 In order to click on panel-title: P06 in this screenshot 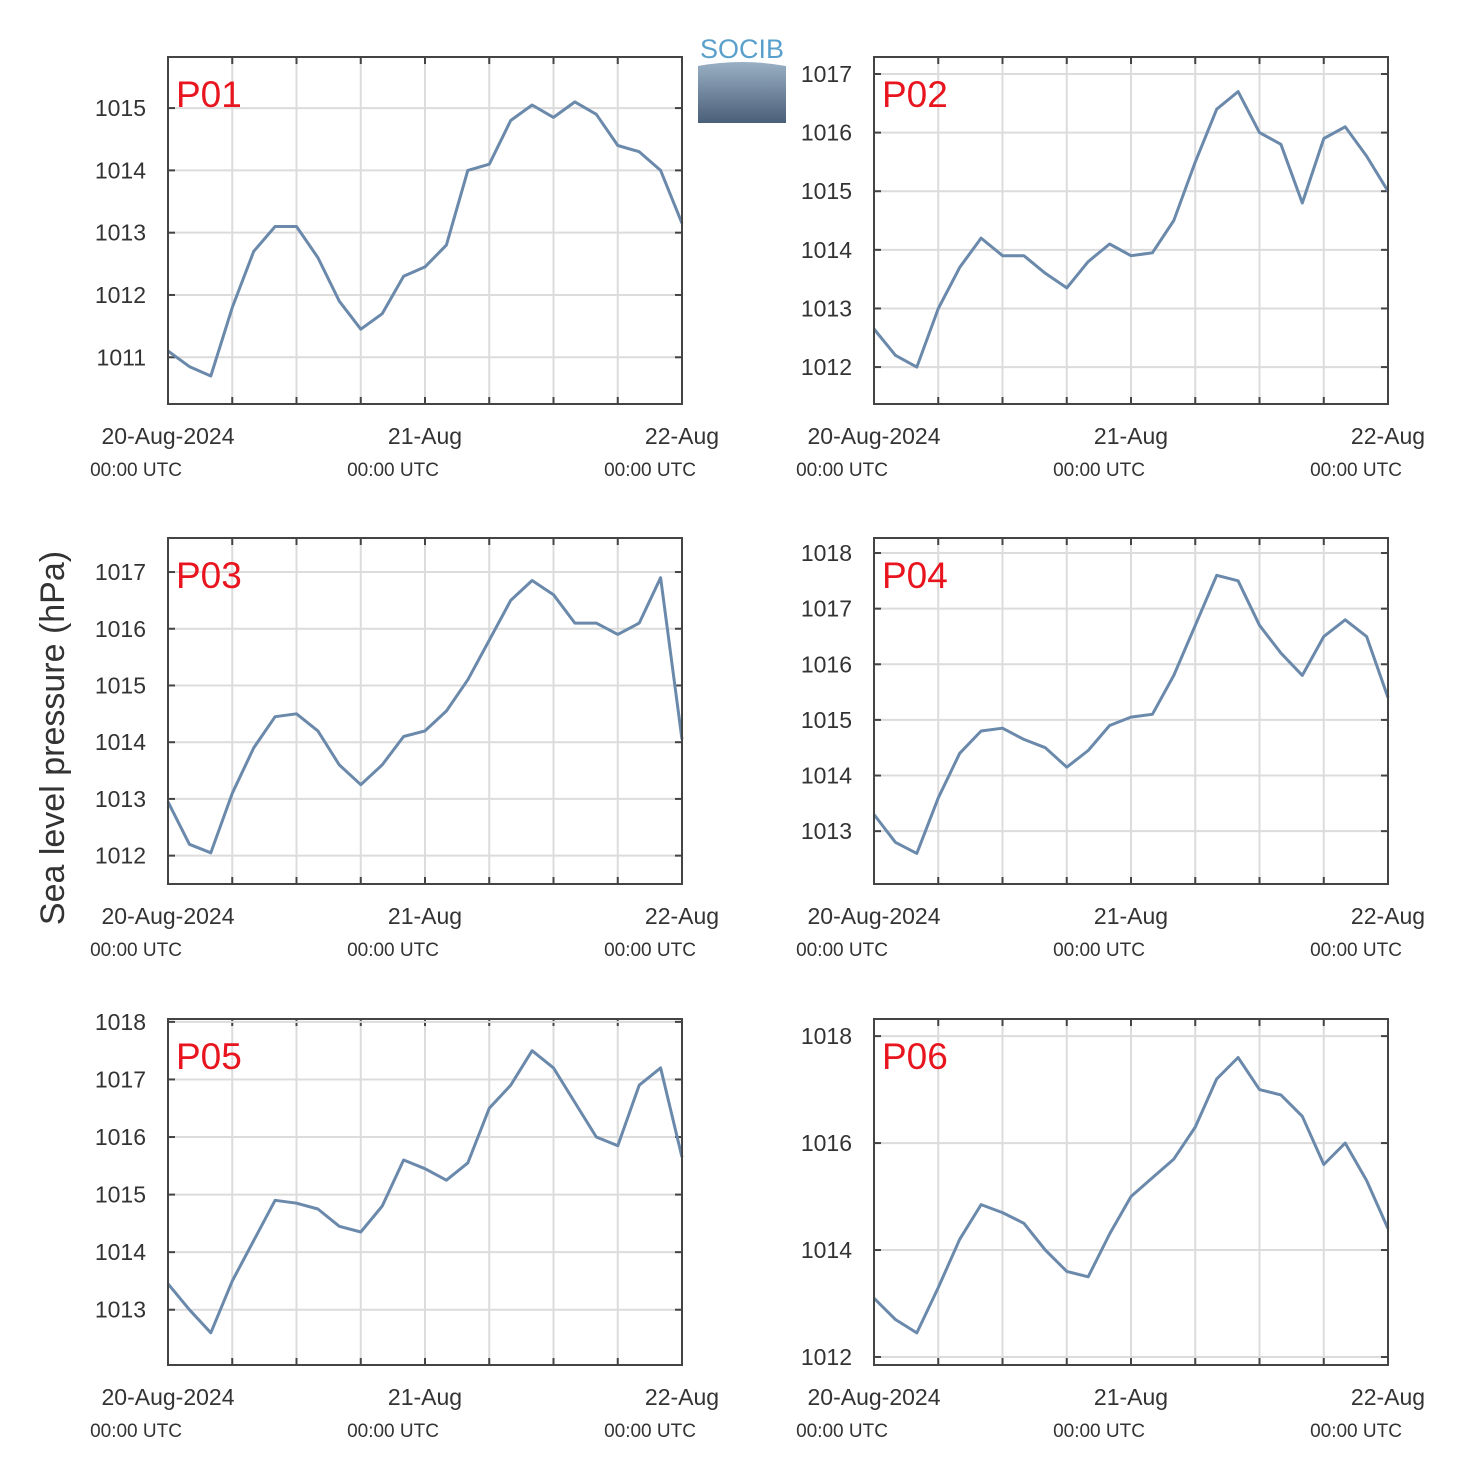, I will do `click(915, 1056)`.